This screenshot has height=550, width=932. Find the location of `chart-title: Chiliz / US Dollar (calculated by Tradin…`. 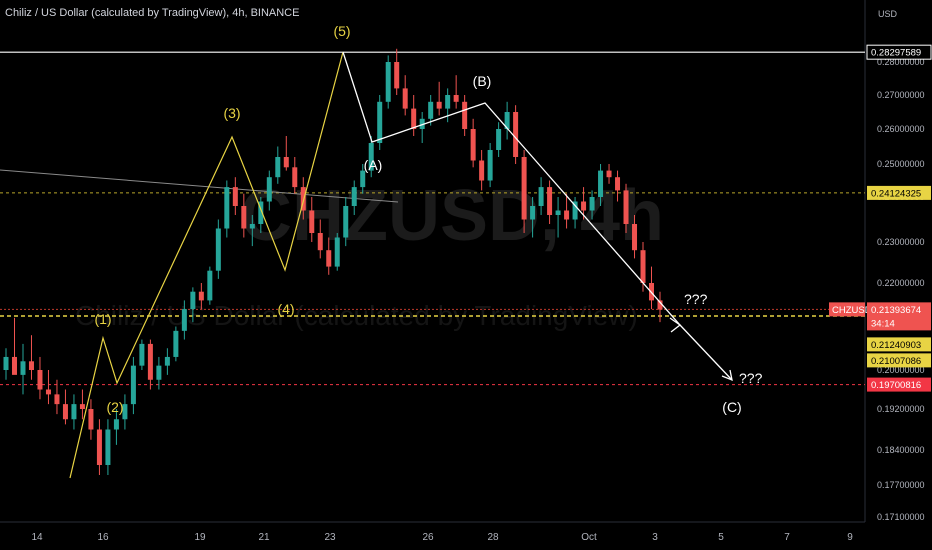

chart-title: Chiliz / US Dollar (calculated by Tradin… is located at coordinates (152, 13).